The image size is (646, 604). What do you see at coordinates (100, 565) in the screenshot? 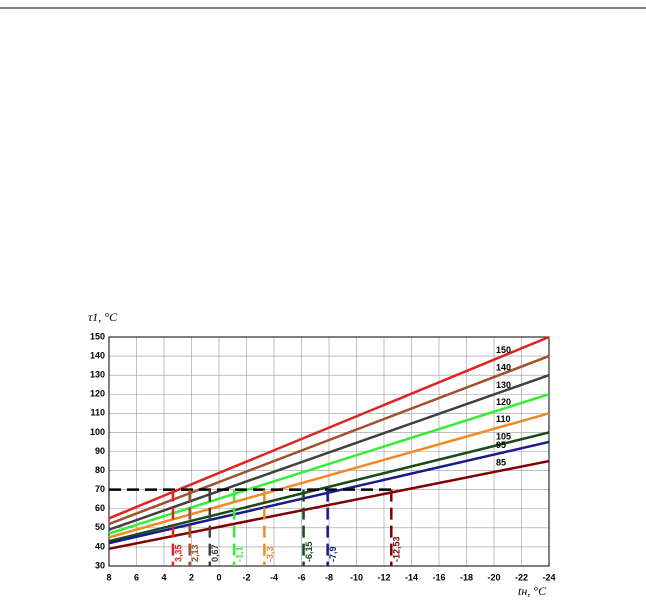
I see `y-tick-label: 30` at bounding box center [100, 565].